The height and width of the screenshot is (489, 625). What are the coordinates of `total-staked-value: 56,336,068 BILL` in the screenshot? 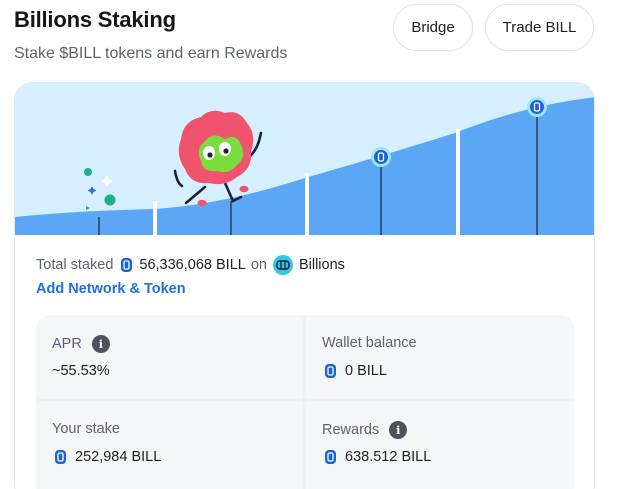 It's located at (192, 265).